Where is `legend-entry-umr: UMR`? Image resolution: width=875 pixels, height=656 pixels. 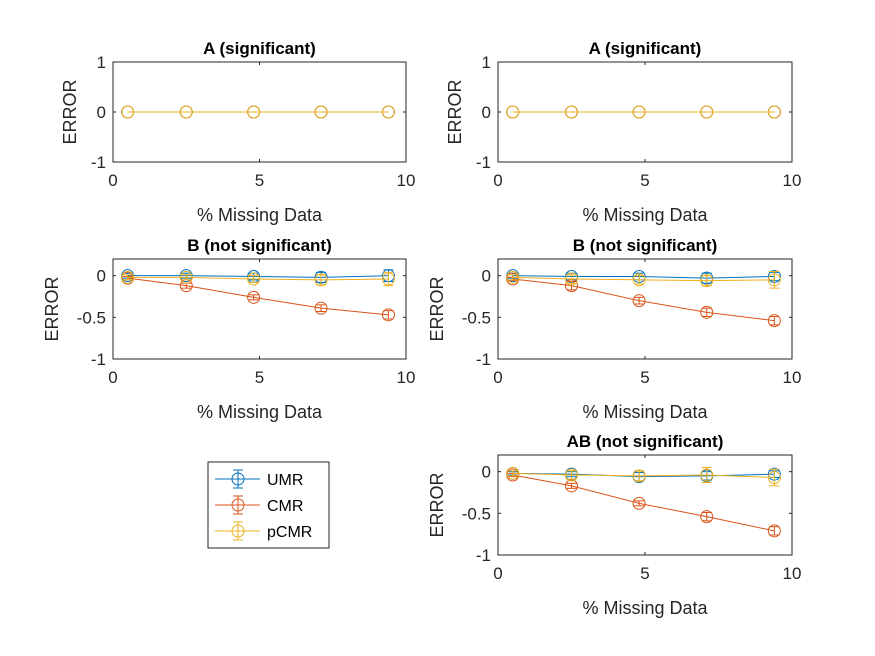 legend-entry-umr: UMR is located at coordinates (259, 479).